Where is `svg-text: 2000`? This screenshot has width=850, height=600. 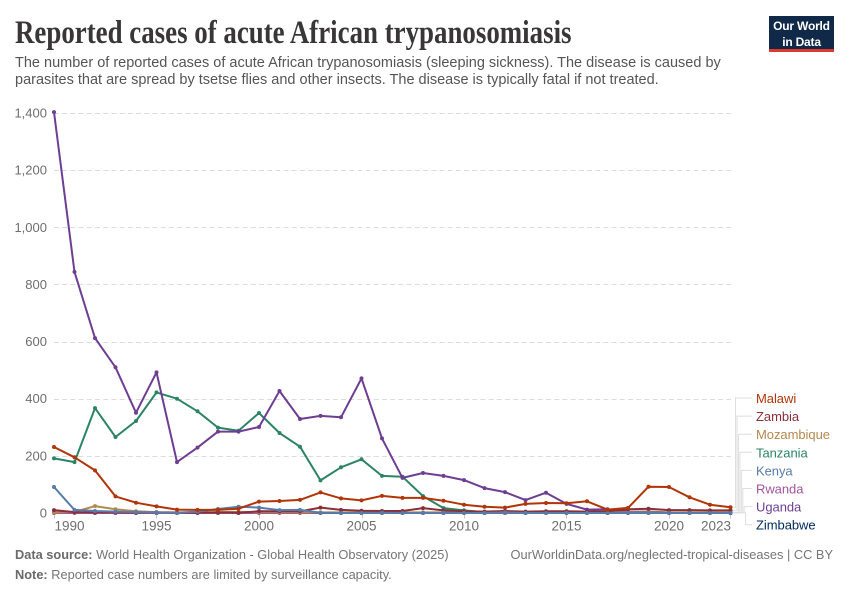
svg-text: 2000 is located at coordinates (259, 526).